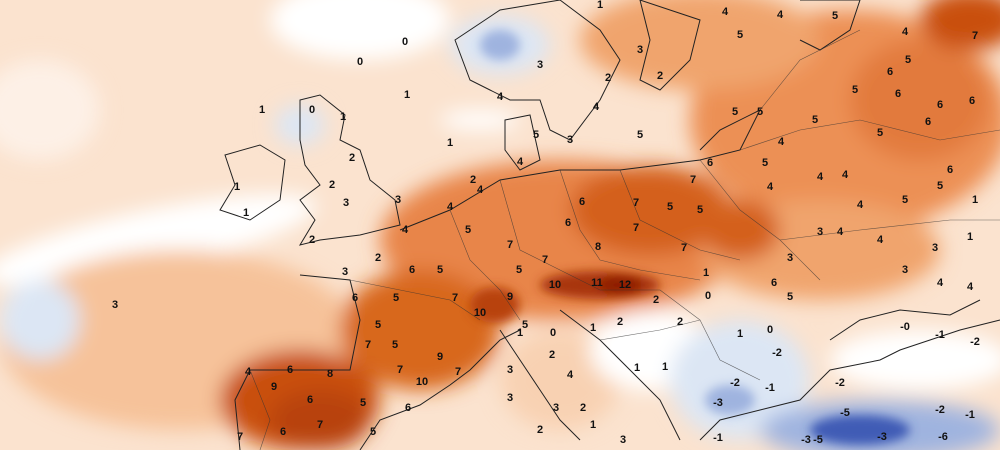 Image resolution: width=1000 pixels, height=450 pixels. I want to click on anomaly-value-label: 9, so click(274, 387).